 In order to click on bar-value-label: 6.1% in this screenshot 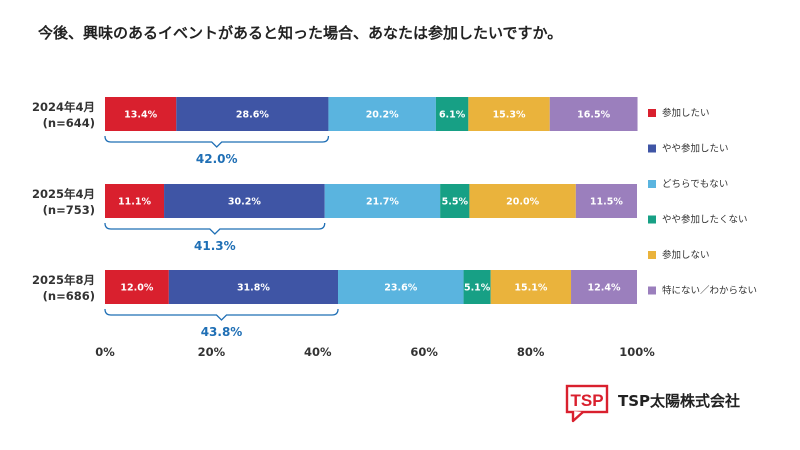, I will do `click(452, 115)`.